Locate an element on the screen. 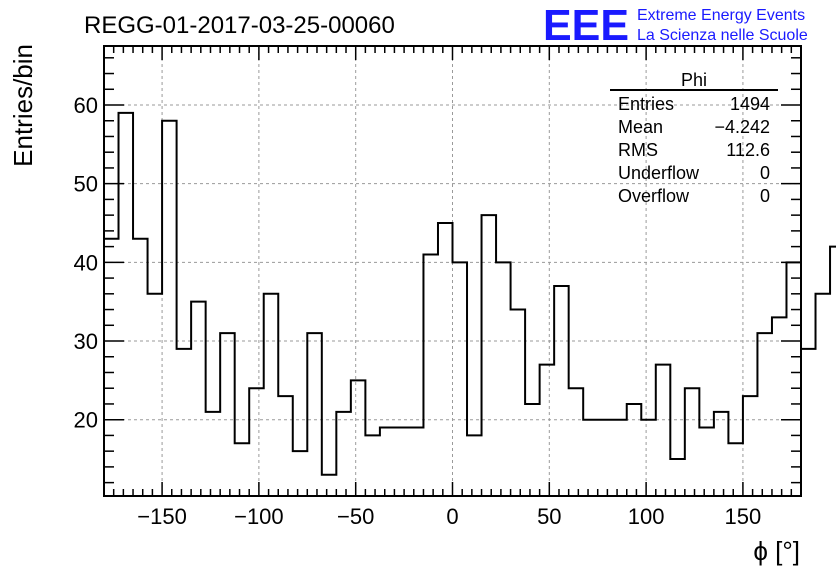 This screenshot has width=836, height=572. y-tick-label: 40 is located at coordinates (86, 262).